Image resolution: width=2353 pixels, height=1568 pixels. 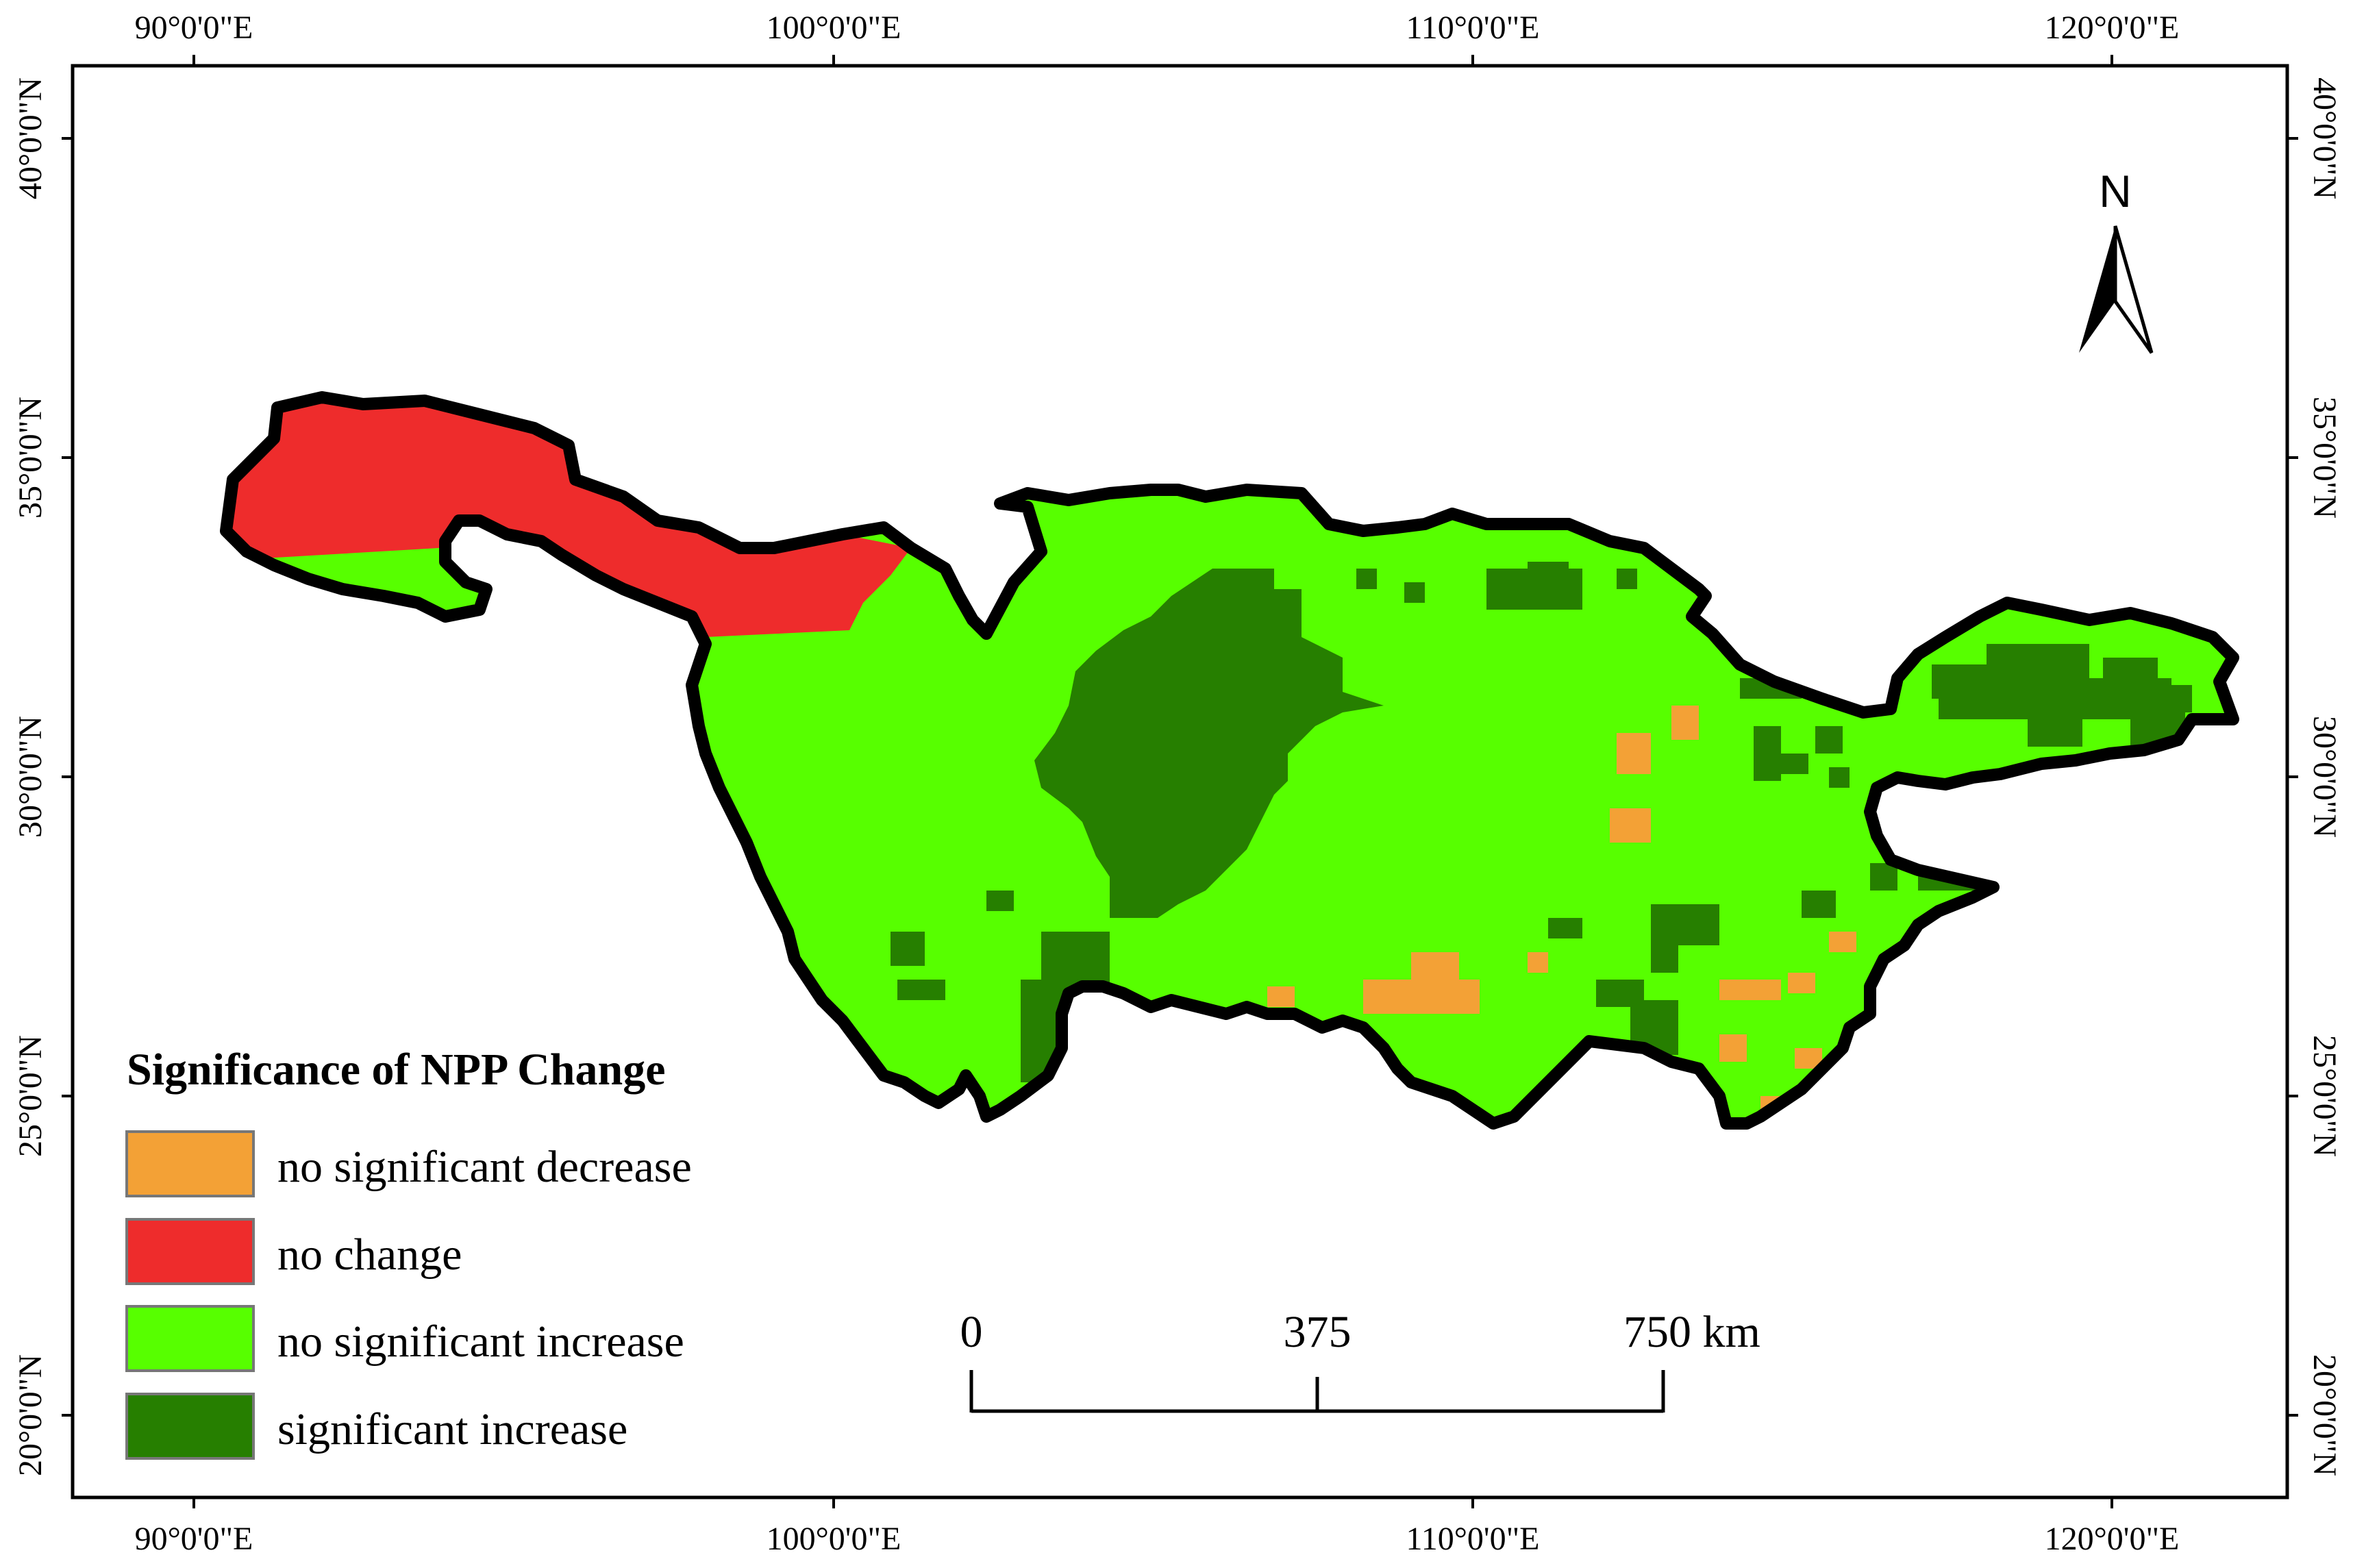 What do you see at coordinates (484, 1167) in the screenshot?
I see `legend-label: no significant decrease` at bounding box center [484, 1167].